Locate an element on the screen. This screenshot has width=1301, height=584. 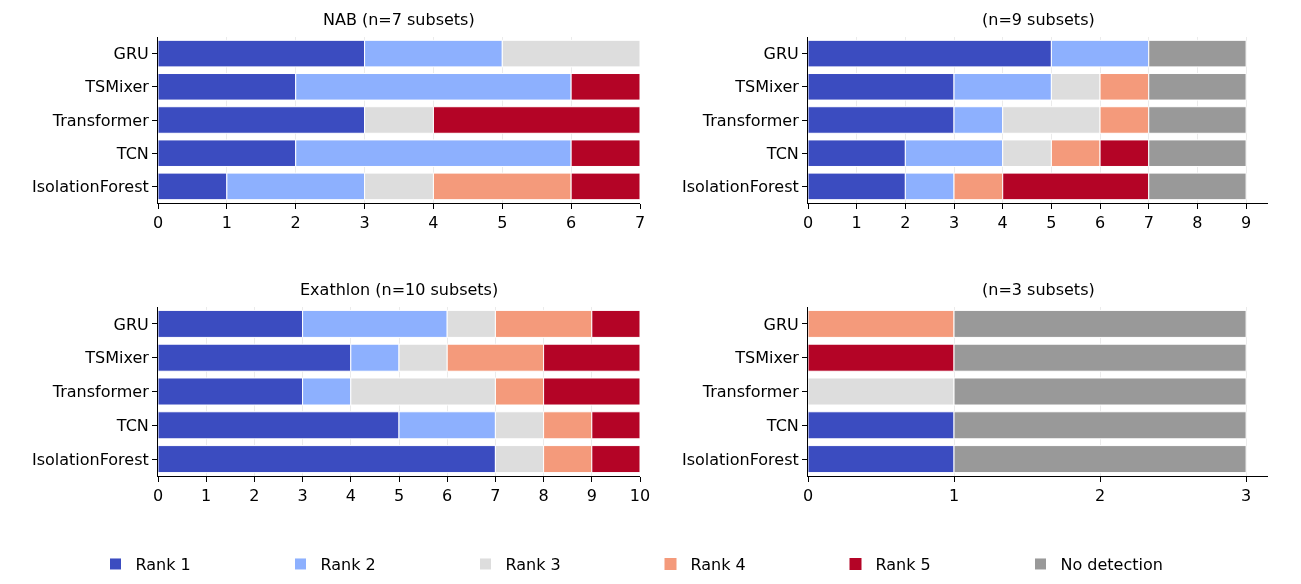
chart-title: NAB (n=7 subsets) is located at coordinates (399, 19).